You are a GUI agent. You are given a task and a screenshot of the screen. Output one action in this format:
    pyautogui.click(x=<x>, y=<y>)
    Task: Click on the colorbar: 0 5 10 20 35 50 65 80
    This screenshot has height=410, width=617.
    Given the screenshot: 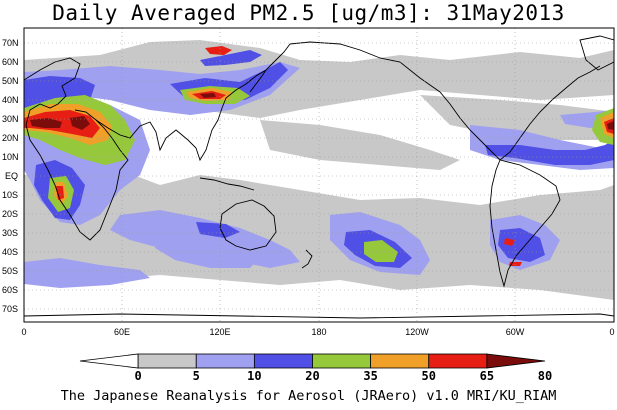 What is the action you would take?
    pyautogui.click(x=315, y=368)
    